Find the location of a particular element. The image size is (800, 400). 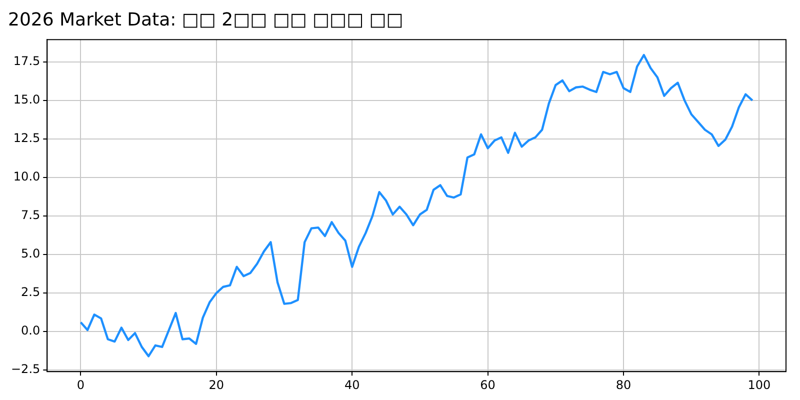

x-tick-label: 40 is located at coordinates (352, 385).